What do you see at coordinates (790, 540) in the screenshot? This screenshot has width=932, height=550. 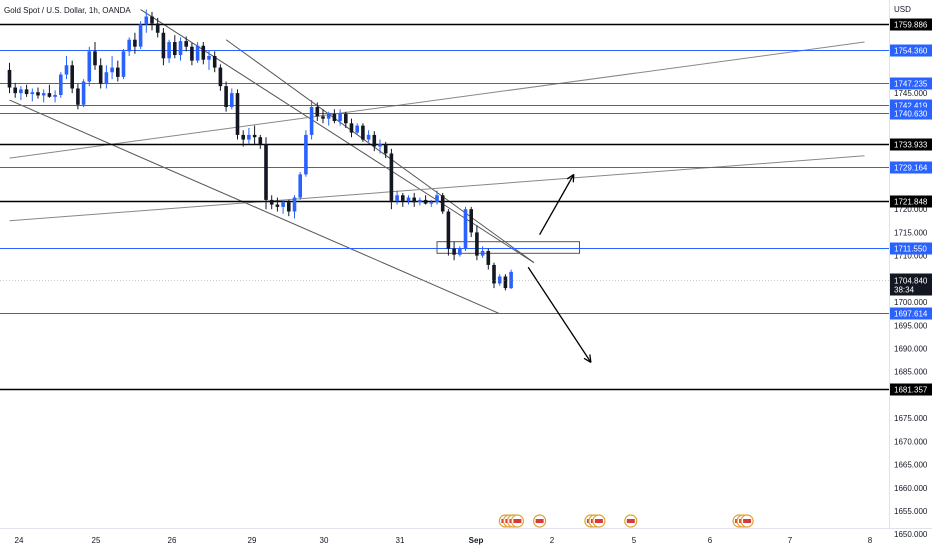 I see `time-tick-label: 7` at bounding box center [790, 540].